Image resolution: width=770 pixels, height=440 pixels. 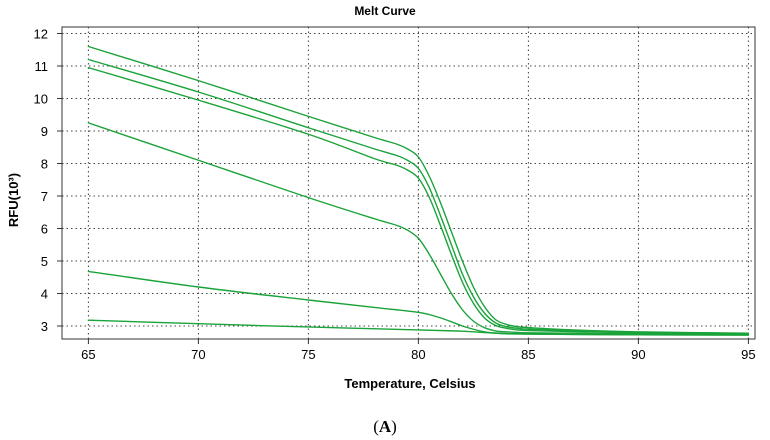 What do you see at coordinates (638, 354) in the screenshot?
I see `x-tick-label: 90` at bounding box center [638, 354].